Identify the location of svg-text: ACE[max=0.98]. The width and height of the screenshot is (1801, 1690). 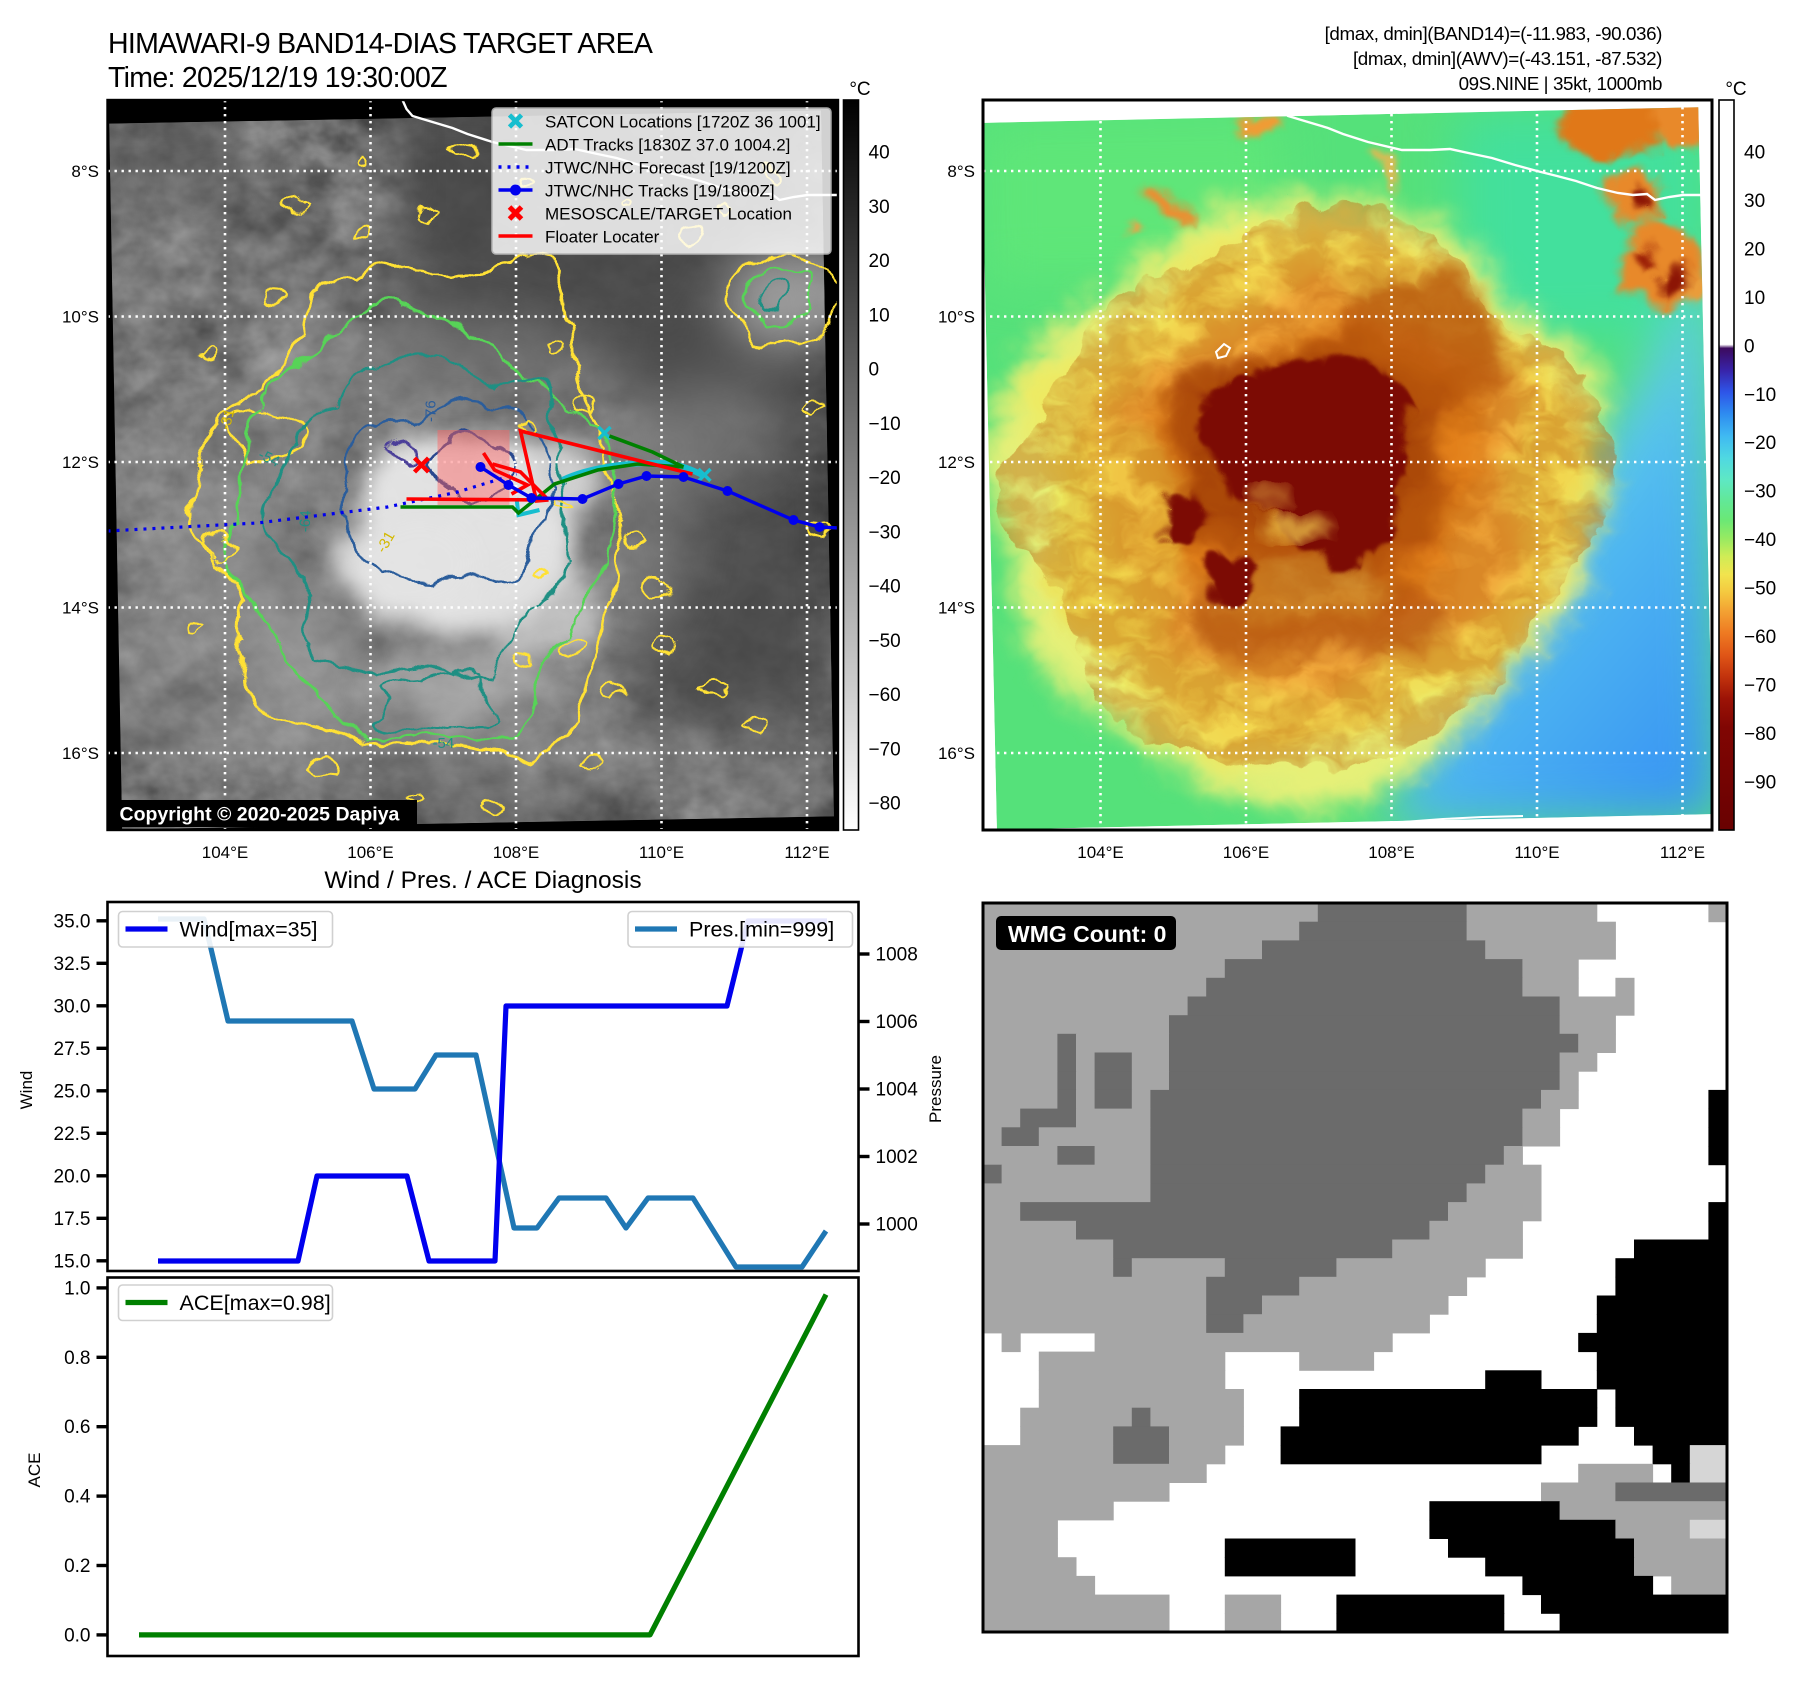
(255, 1303).